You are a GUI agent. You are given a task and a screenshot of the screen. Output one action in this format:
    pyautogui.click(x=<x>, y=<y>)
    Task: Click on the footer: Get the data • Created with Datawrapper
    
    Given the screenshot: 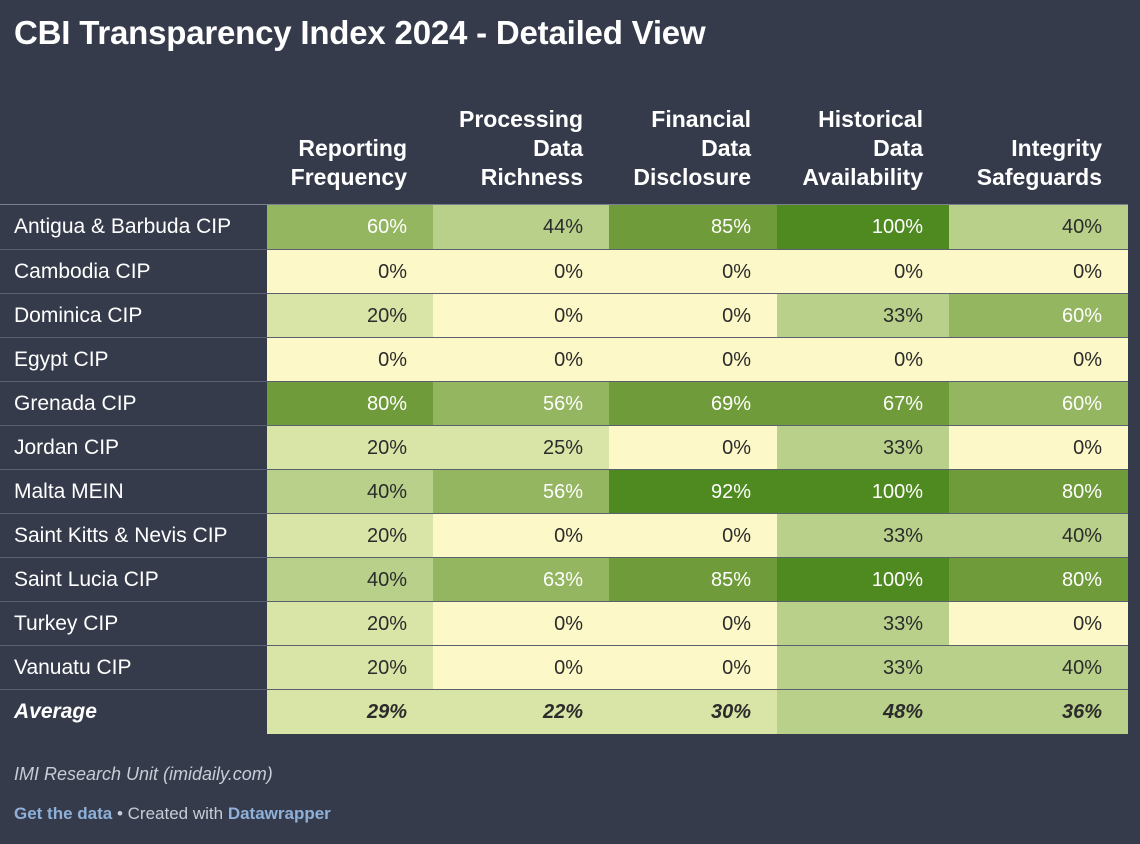 What is the action you would take?
    pyautogui.click(x=172, y=814)
    